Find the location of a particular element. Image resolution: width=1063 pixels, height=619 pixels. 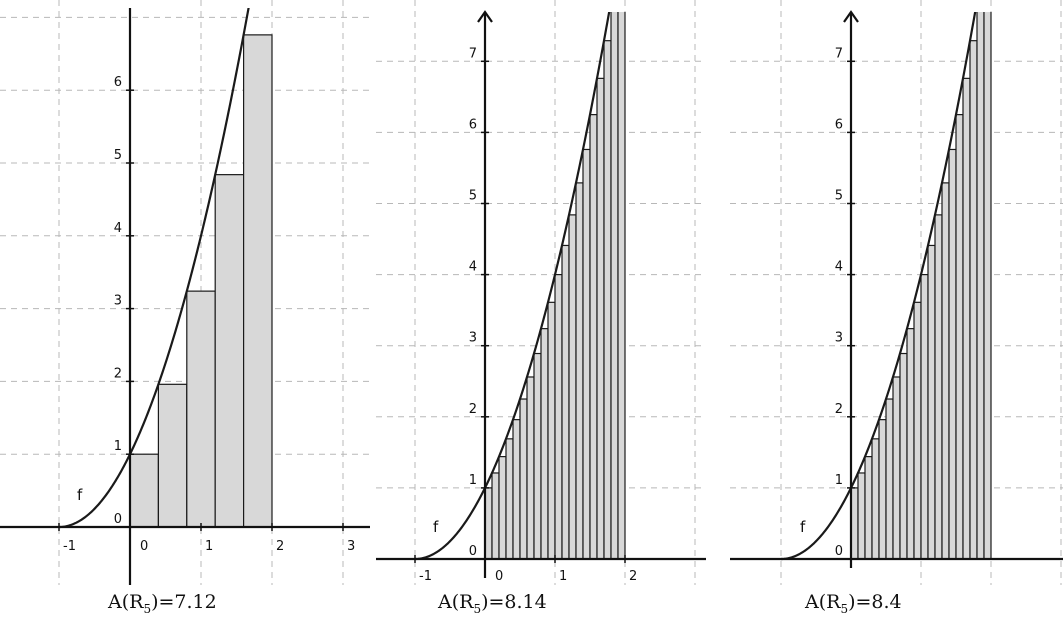

area-caption-3: A(R5)=8.4 is located at coordinates (853, 603).